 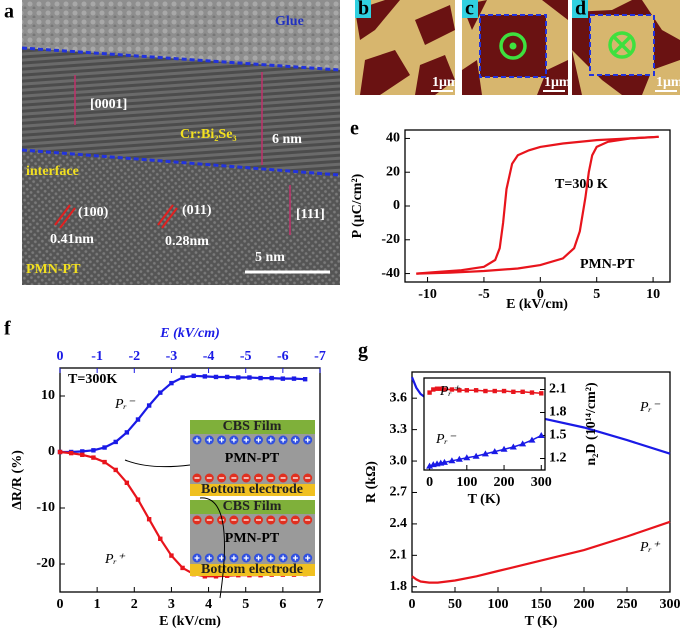 What do you see at coordinates (189, 333) in the screenshot?
I see `x2-axis-label: E (kV/cm)` at bounding box center [189, 333].